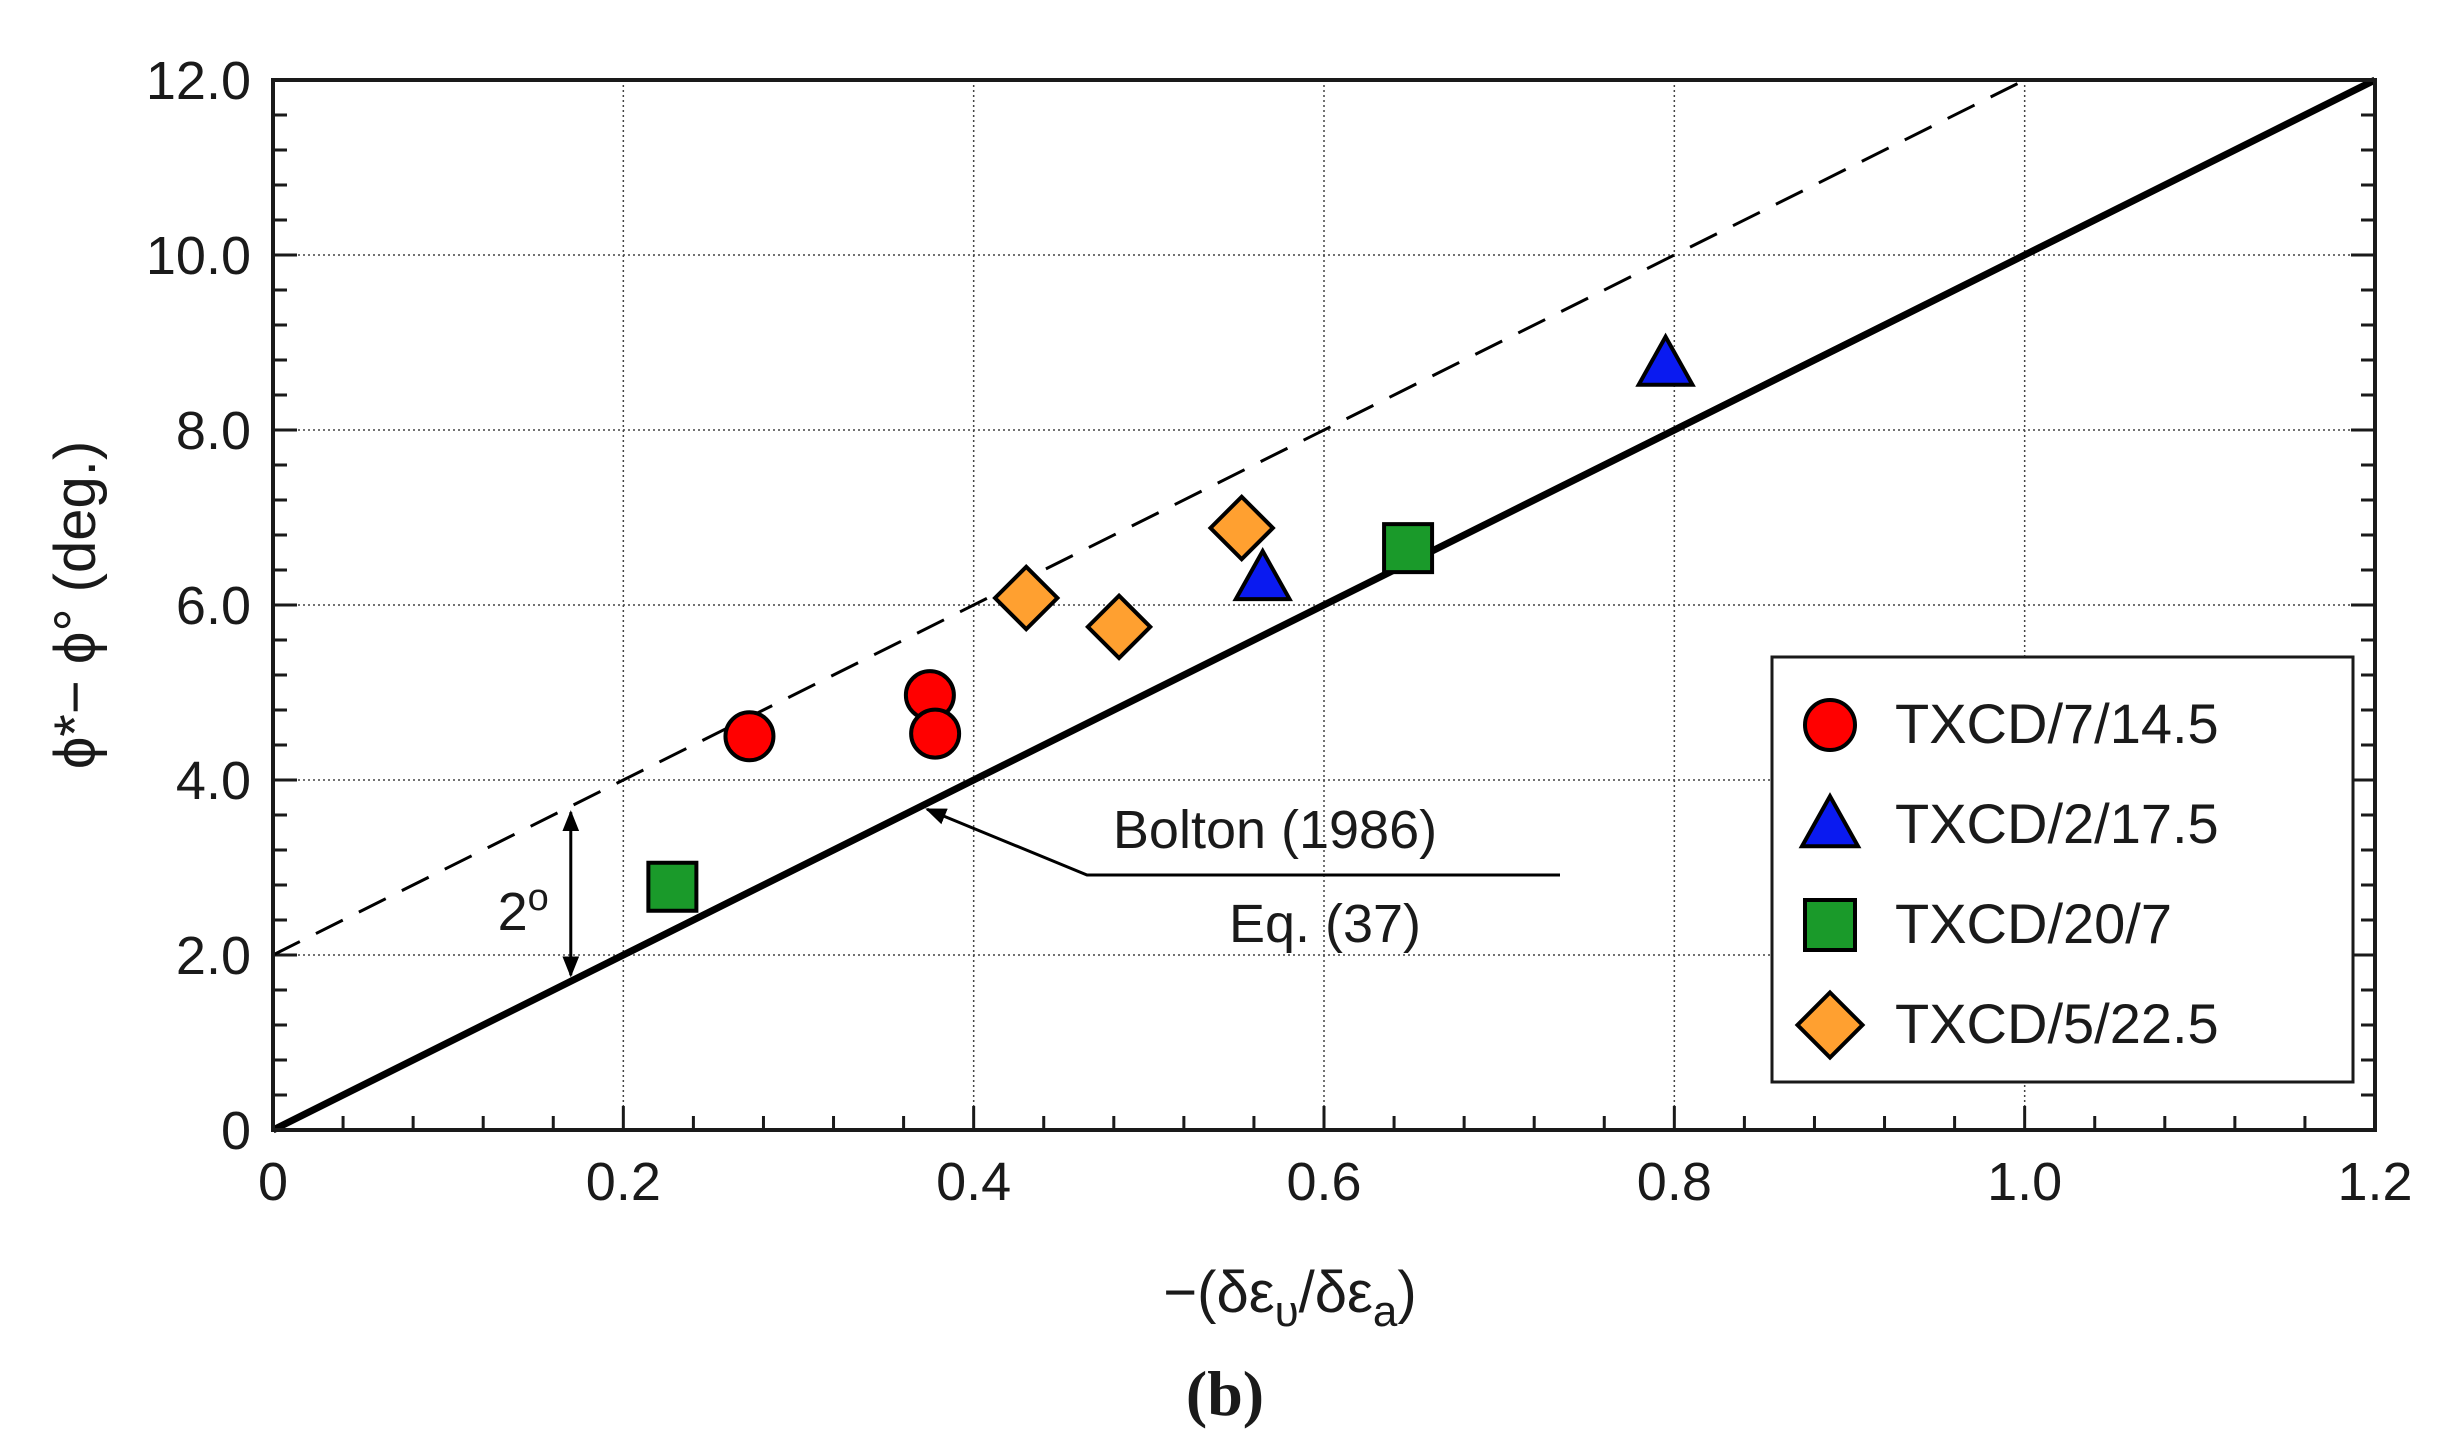  I want to click on offset-label: 2o, so click(523, 909).